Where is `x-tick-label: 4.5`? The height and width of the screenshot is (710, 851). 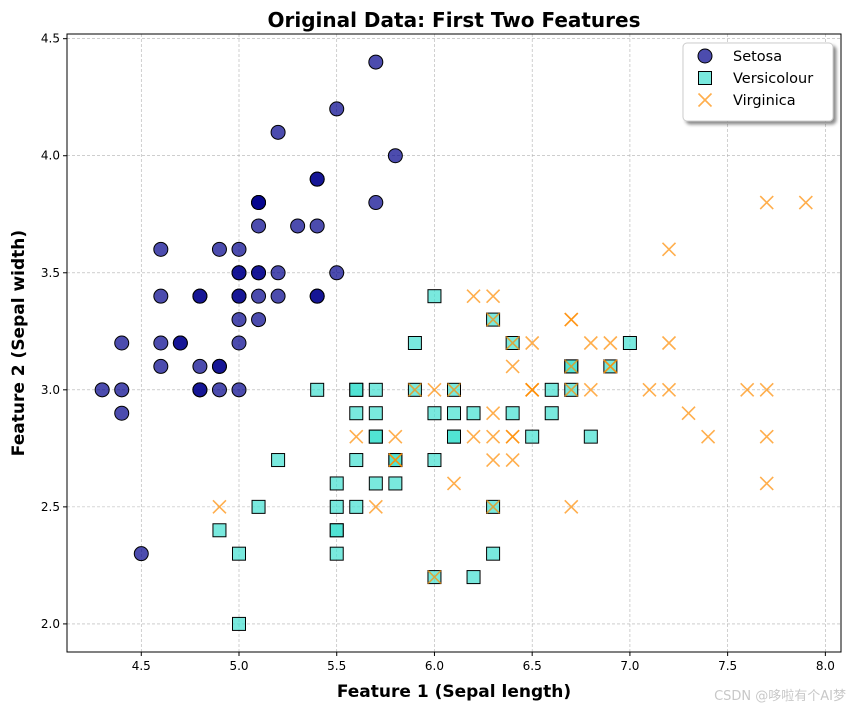
x-tick-label: 4.5 is located at coordinates (141, 666).